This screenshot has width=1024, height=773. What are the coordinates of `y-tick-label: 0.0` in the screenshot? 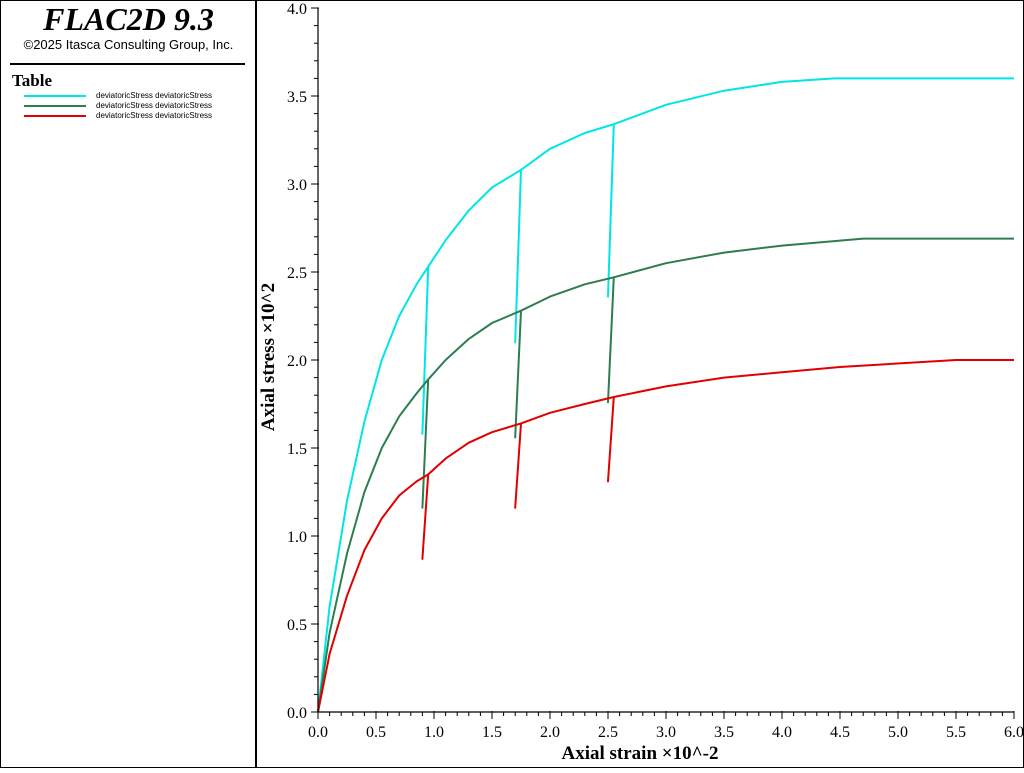 It's located at (297, 713).